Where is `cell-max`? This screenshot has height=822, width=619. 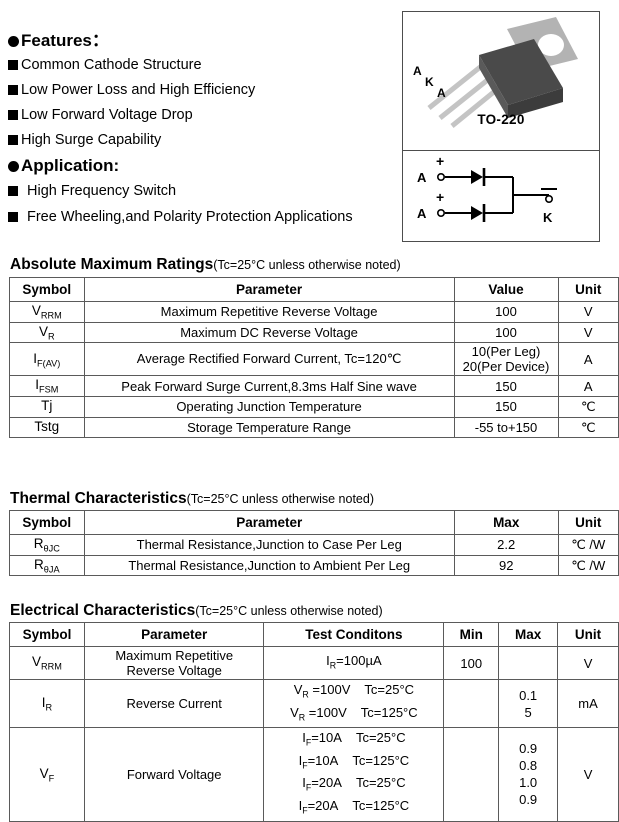 cell-max is located at coordinates (528, 663).